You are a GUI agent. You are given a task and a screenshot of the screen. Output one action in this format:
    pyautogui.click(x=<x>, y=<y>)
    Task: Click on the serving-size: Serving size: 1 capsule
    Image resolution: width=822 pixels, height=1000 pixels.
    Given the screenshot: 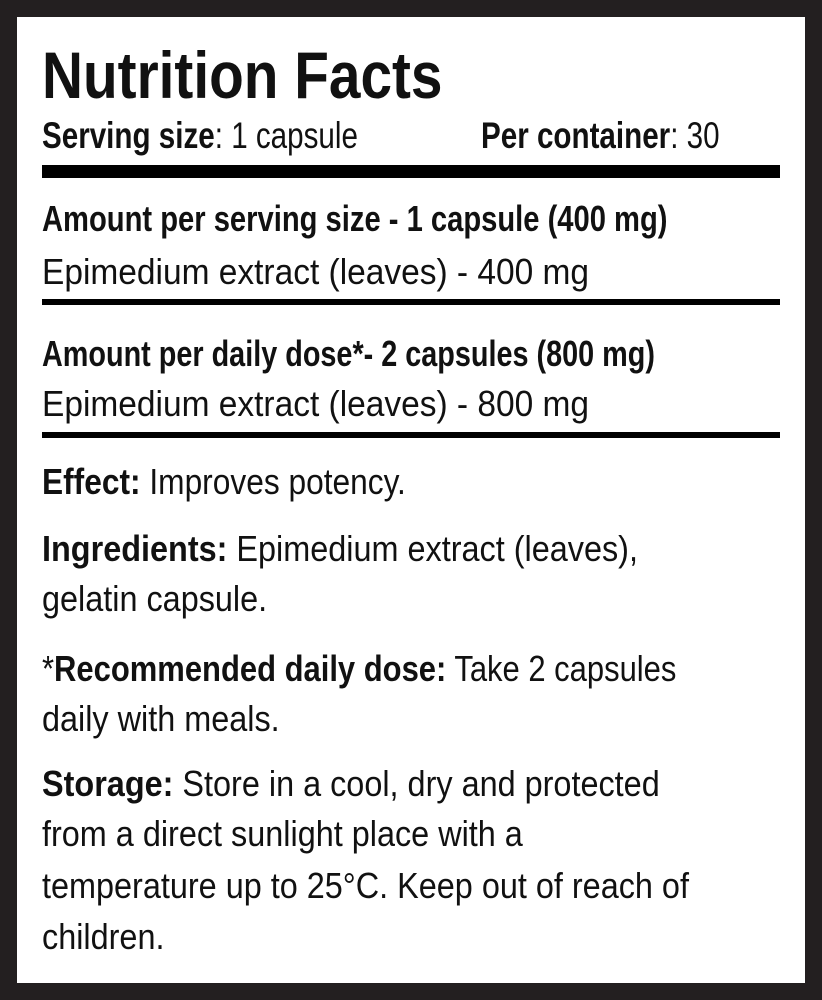 What is the action you would take?
    pyautogui.click(x=200, y=135)
    